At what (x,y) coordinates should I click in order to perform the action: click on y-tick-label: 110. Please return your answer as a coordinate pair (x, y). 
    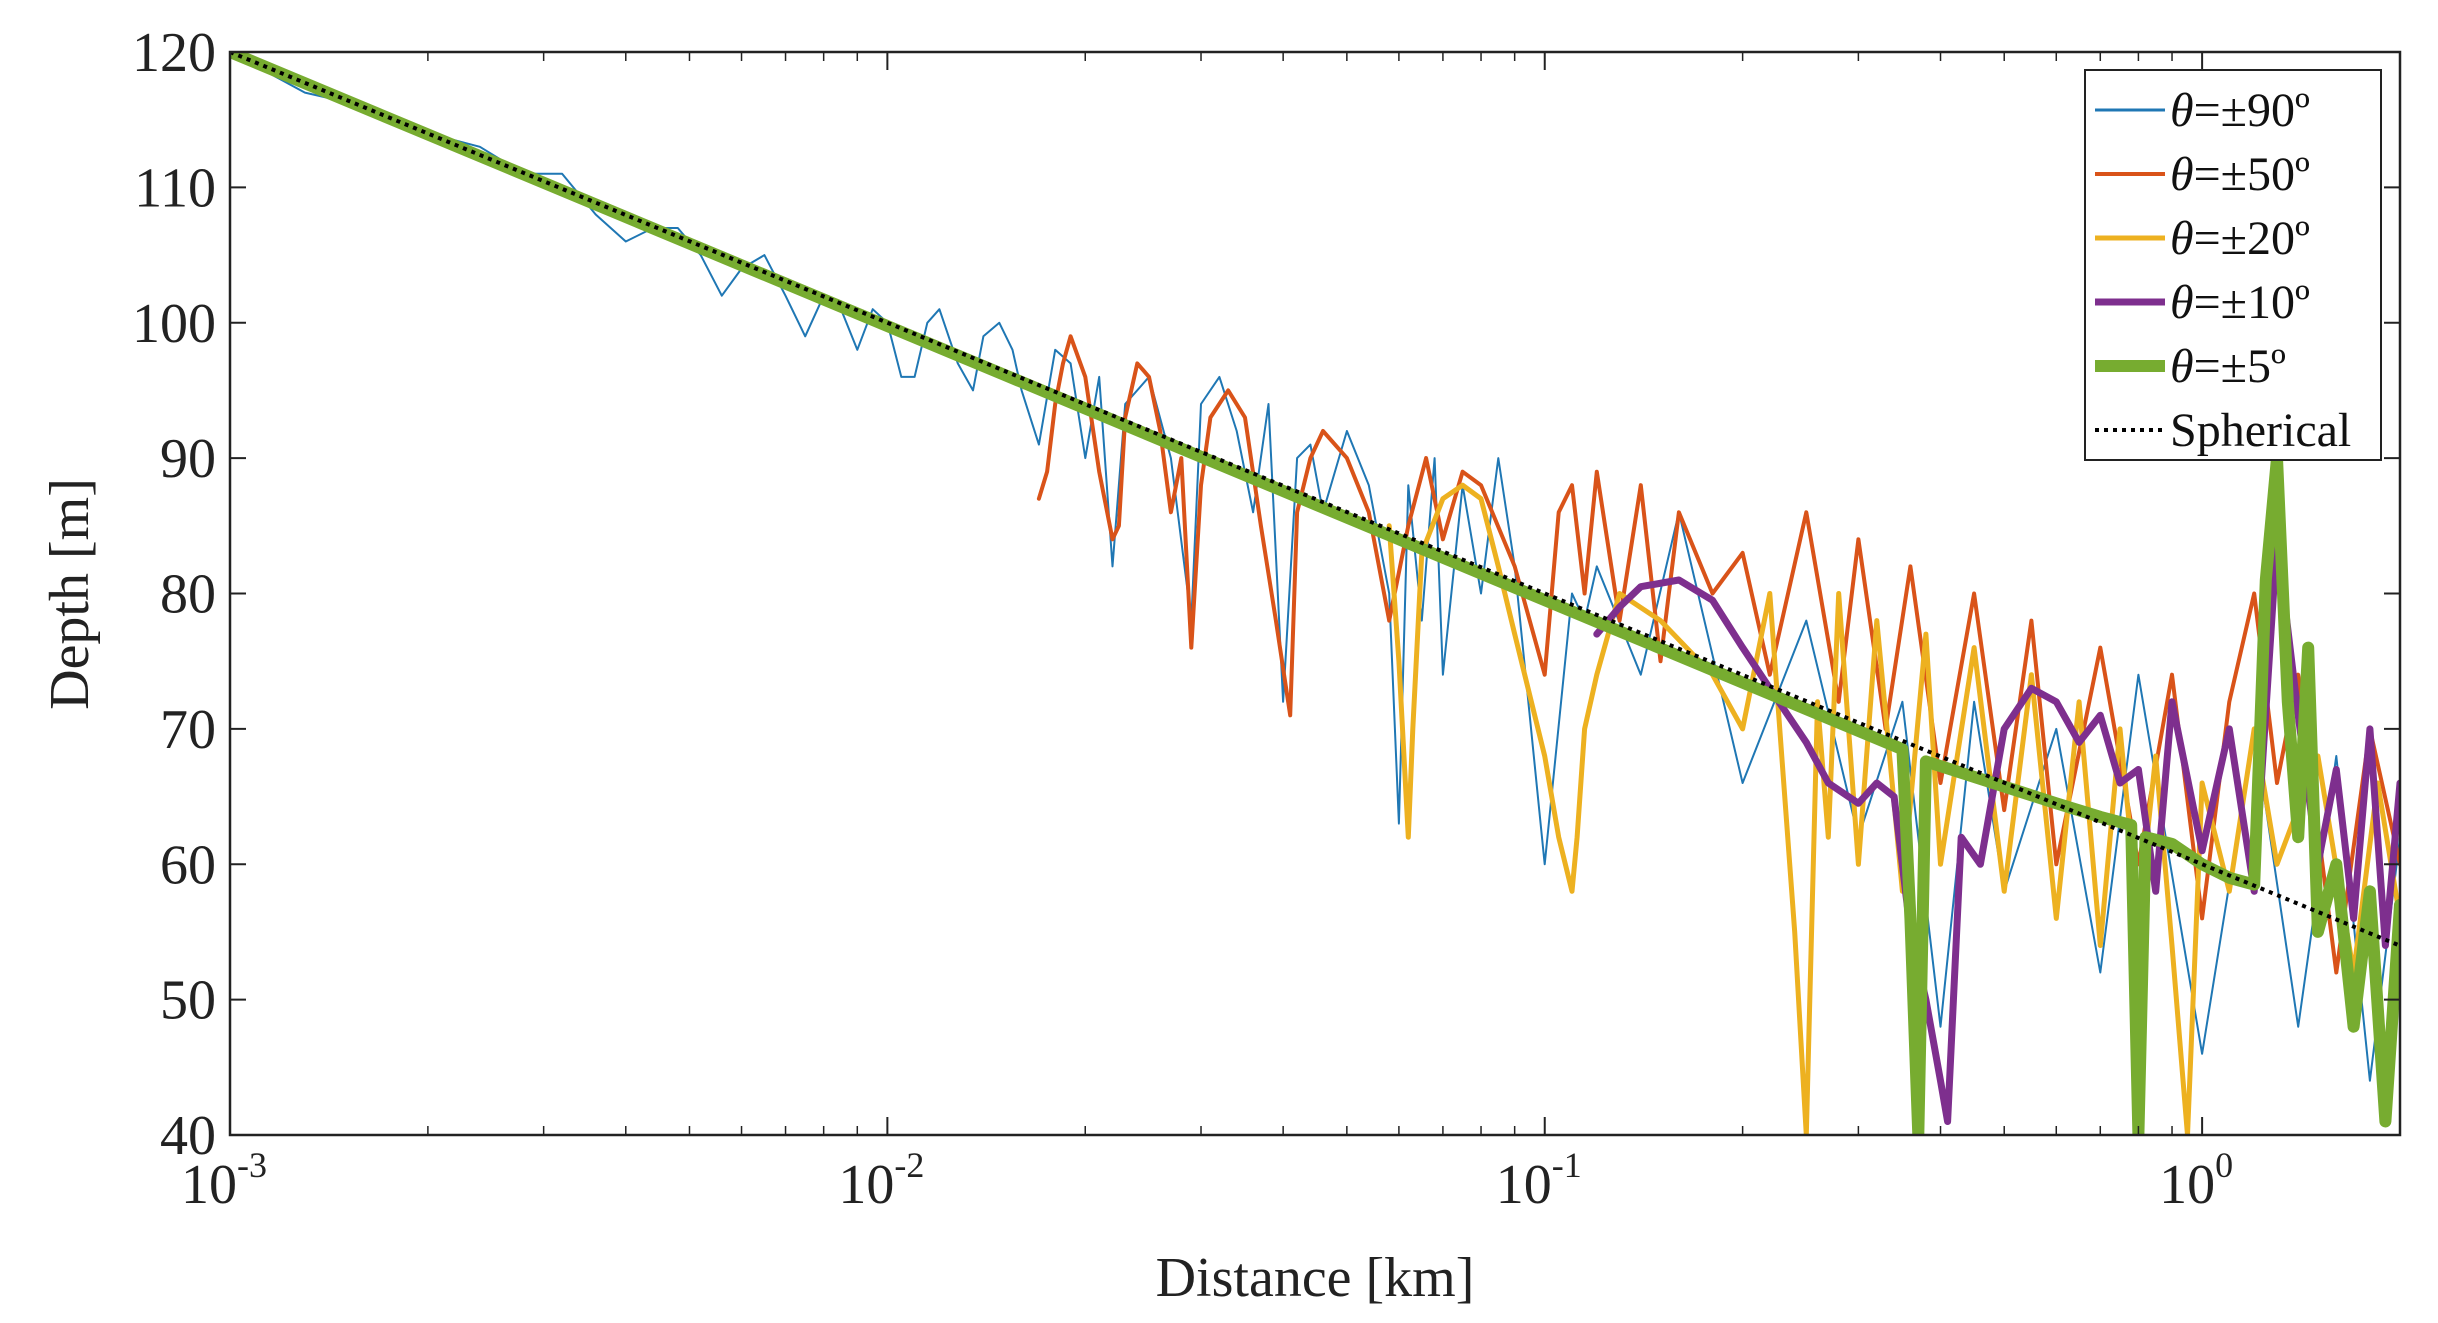
    Looking at the image, I should click on (175, 188).